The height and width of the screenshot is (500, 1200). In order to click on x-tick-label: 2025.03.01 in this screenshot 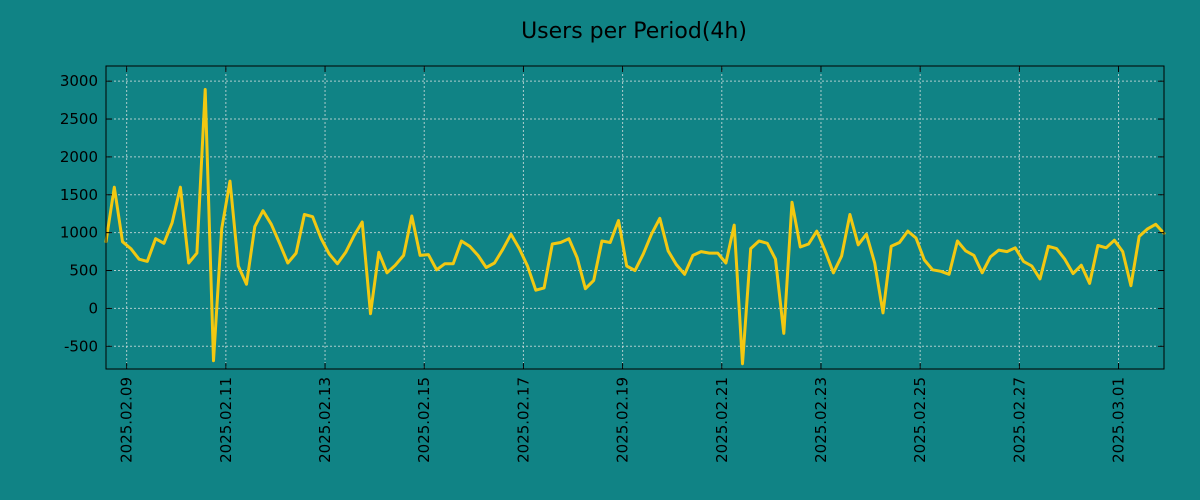, I will do `click(1119, 420)`.